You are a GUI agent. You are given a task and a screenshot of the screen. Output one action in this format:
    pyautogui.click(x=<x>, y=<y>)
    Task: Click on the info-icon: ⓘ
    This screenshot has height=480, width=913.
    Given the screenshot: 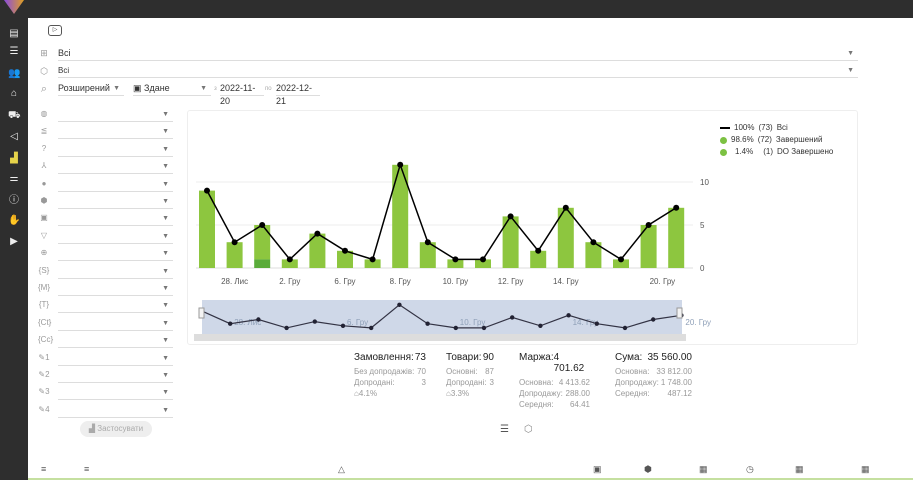 What is the action you would take?
    pyautogui.click(x=14, y=200)
    